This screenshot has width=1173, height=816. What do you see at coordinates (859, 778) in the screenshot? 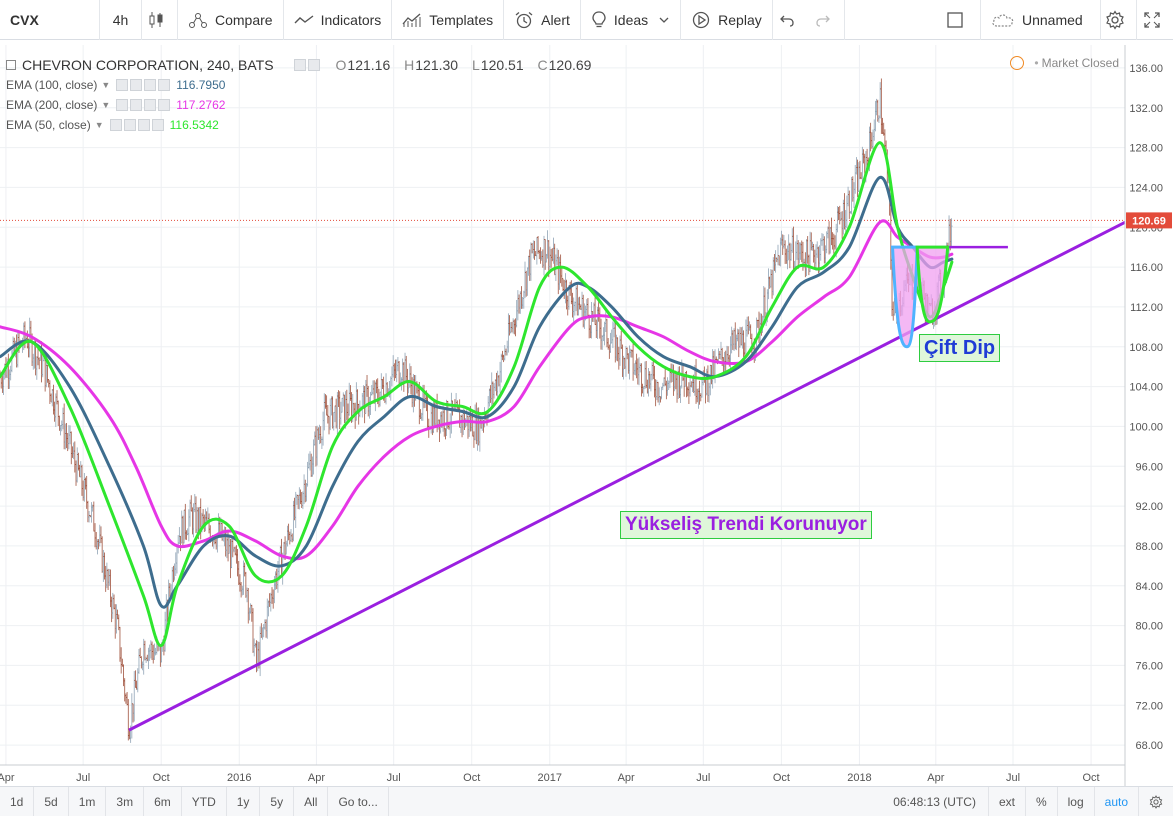
I see `time-tick-label: 2018` at bounding box center [859, 778].